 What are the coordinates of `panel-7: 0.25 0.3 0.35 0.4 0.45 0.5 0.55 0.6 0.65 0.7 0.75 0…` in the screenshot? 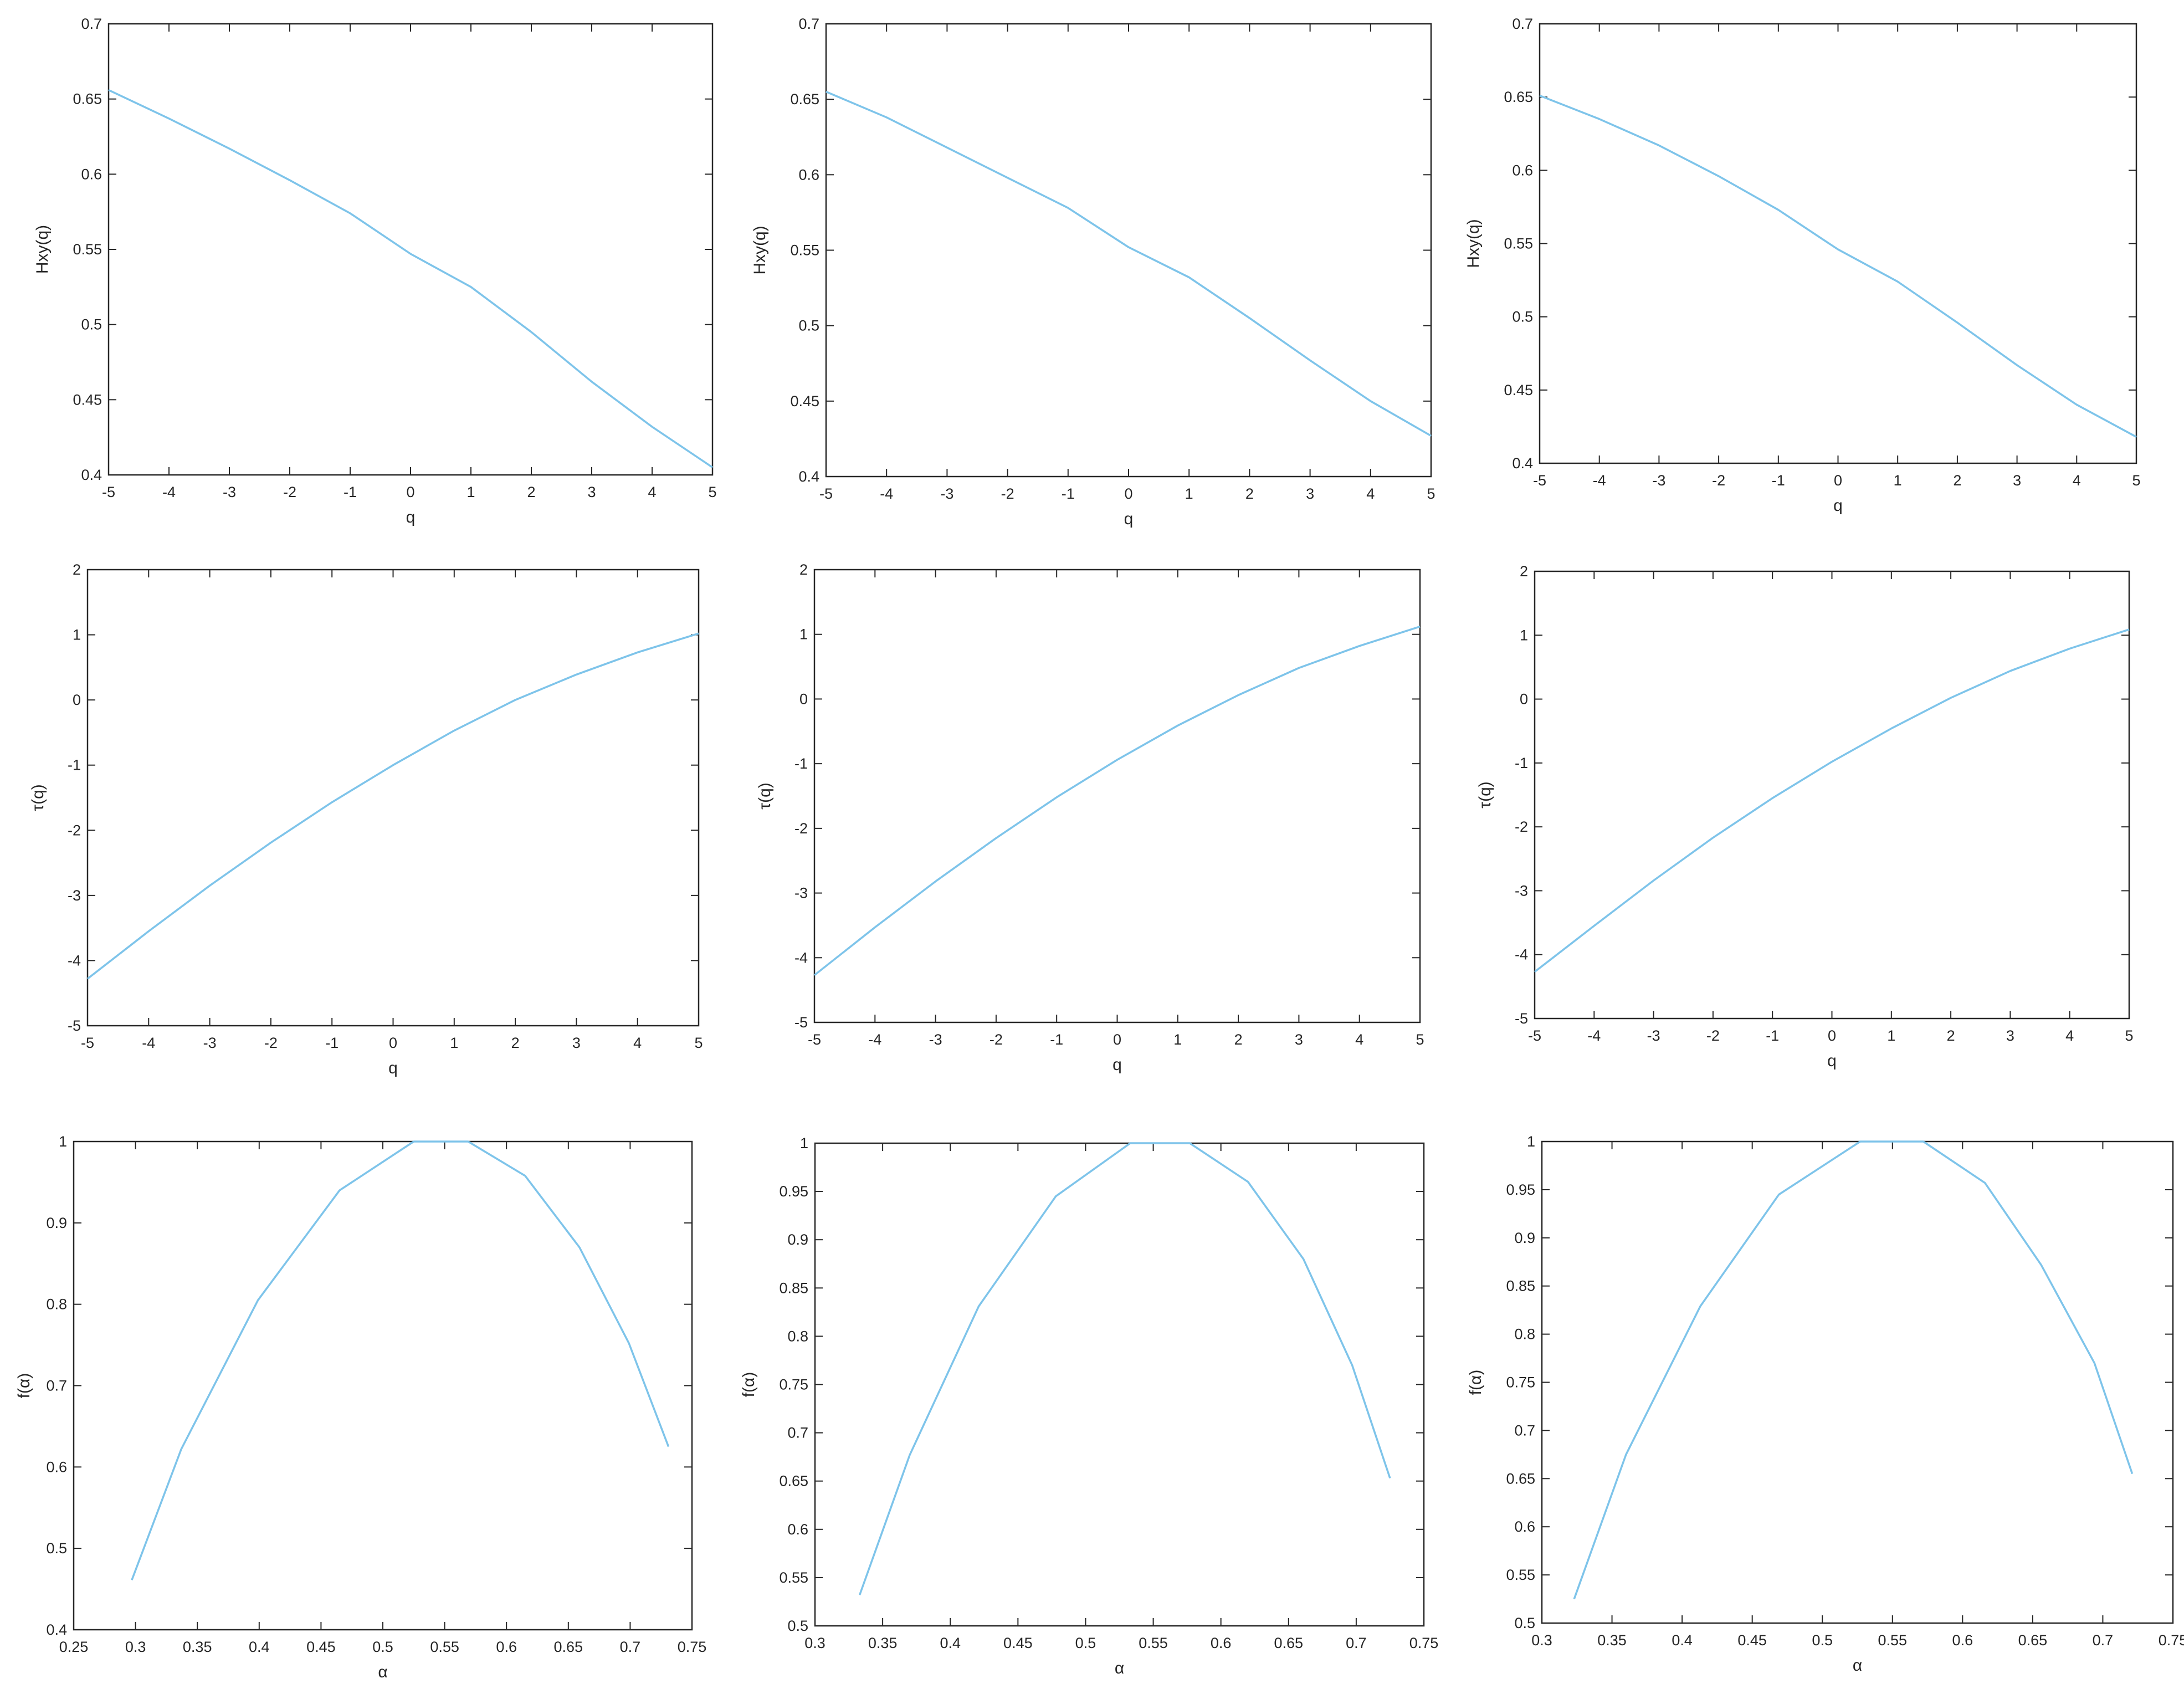 It's located at (360, 1407).